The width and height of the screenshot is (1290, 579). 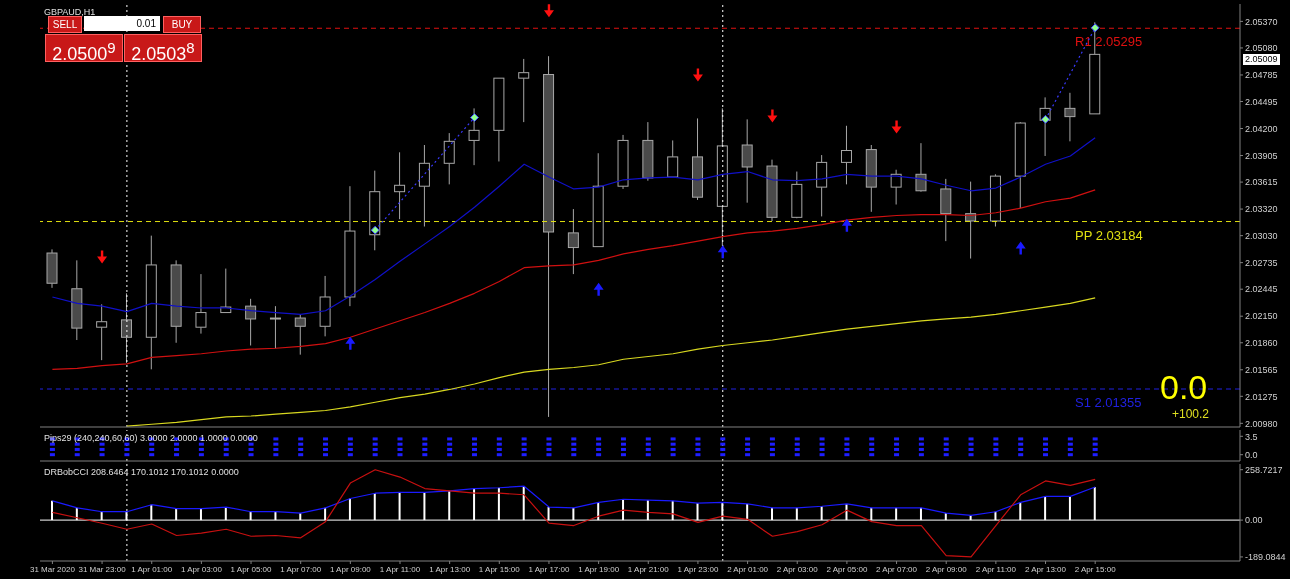 I want to click on x-tick-label: 2 Apr 15:00, so click(x=1095, y=569).